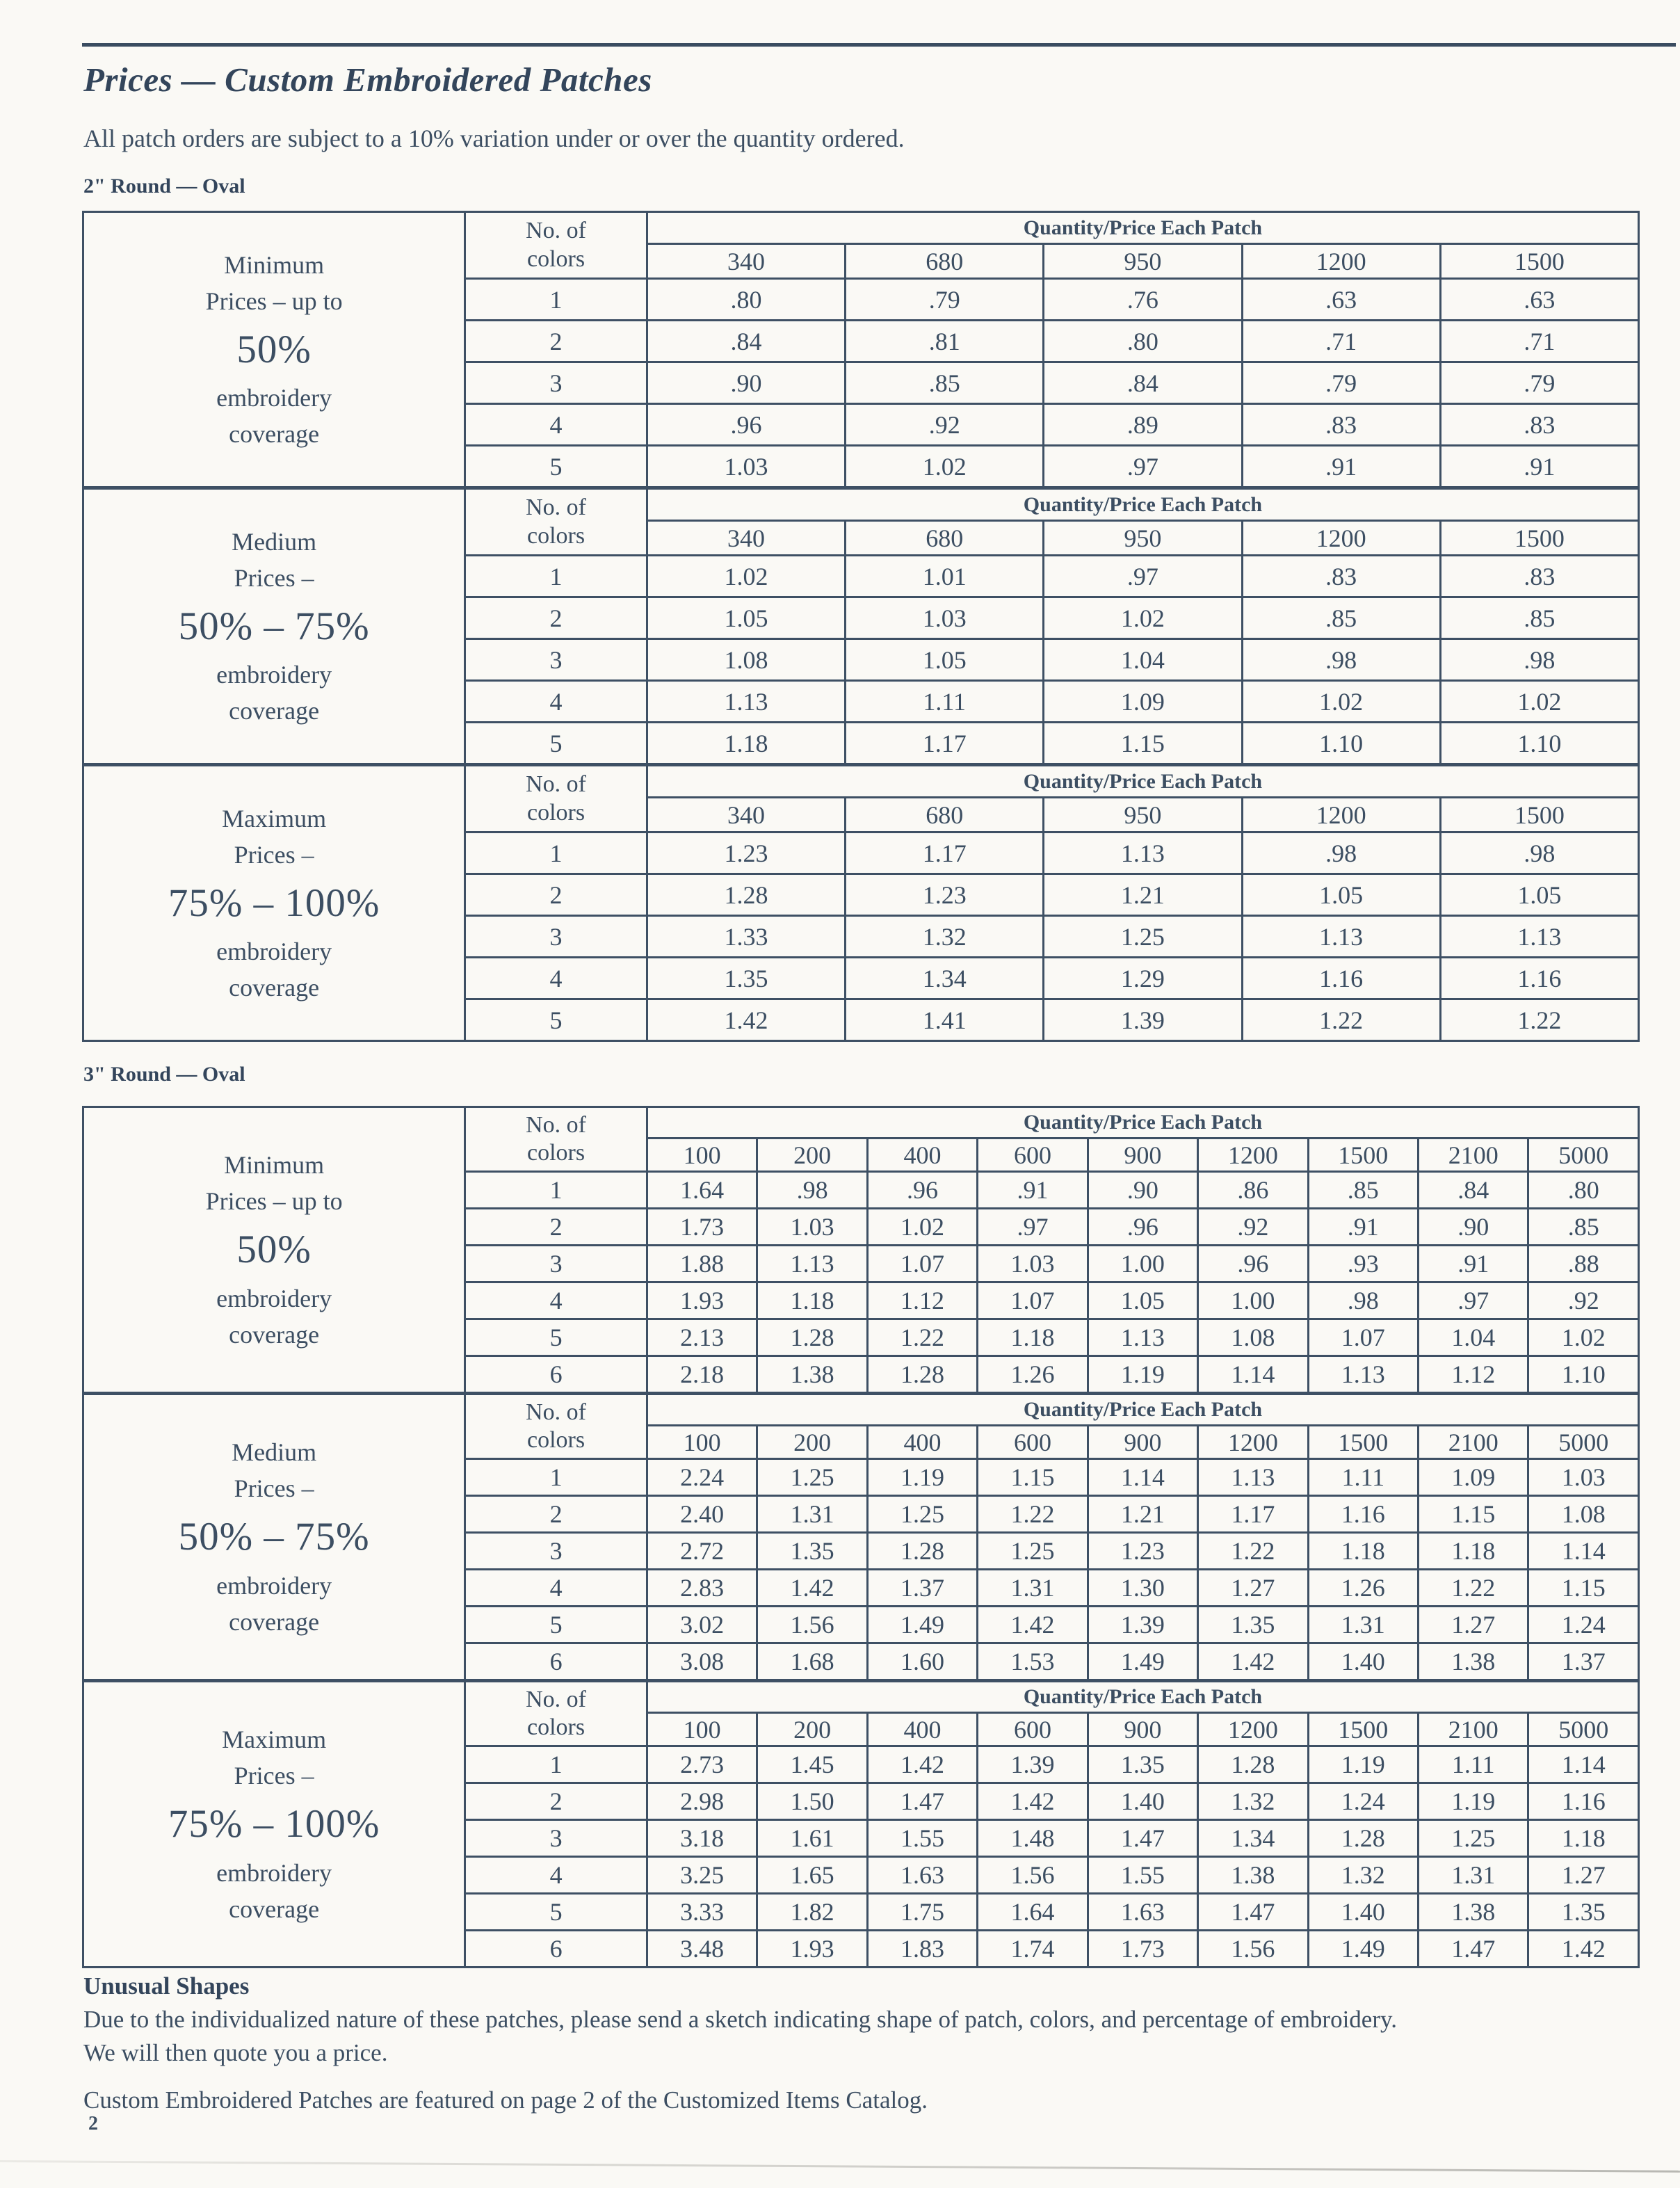 The height and width of the screenshot is (2188, 1680). I want to click on price-row-4-colors: 4 1.13 1.11 1.09 1.02 1.02, so click(861, 701).